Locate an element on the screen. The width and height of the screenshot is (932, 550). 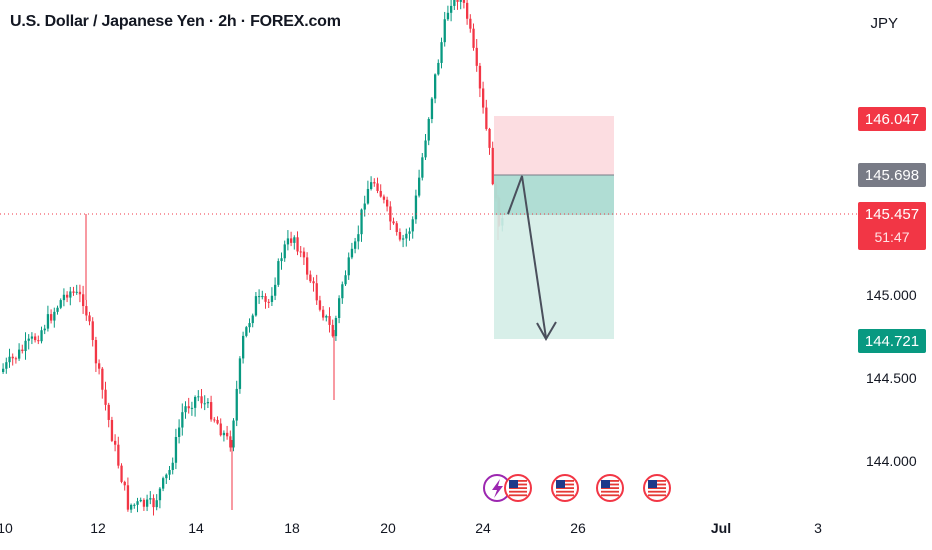
x-tick-label: Jul is located at coordinates (721, 528).